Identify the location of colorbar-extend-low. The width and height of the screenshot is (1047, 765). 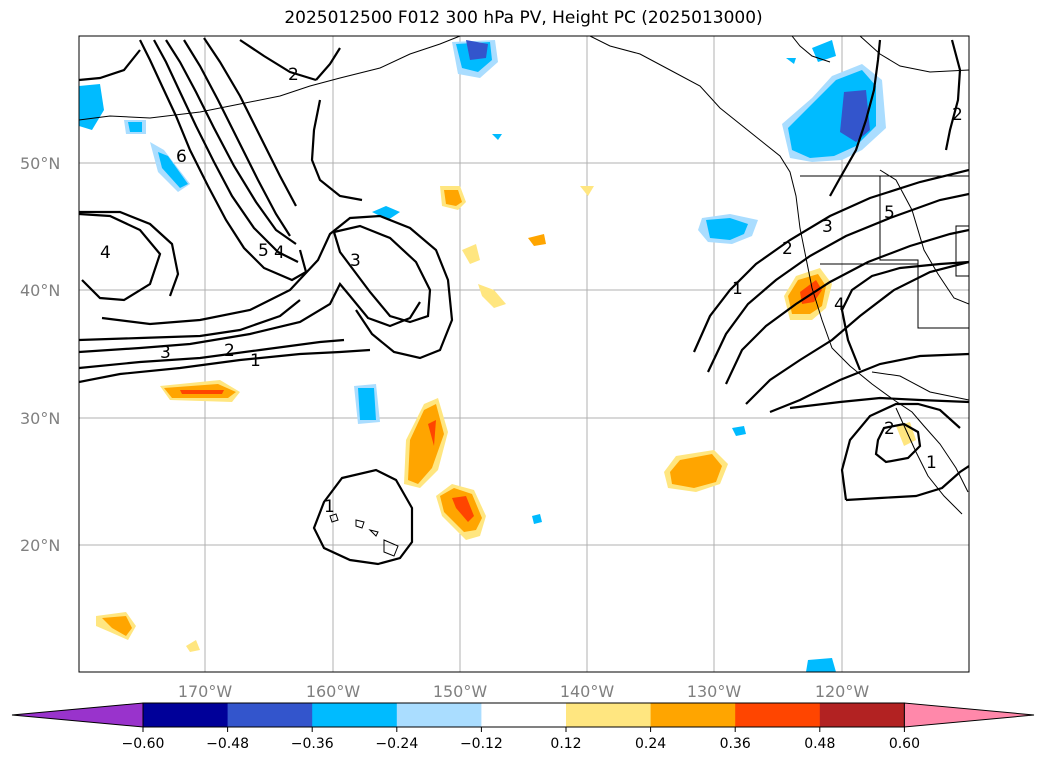
(77, 715).